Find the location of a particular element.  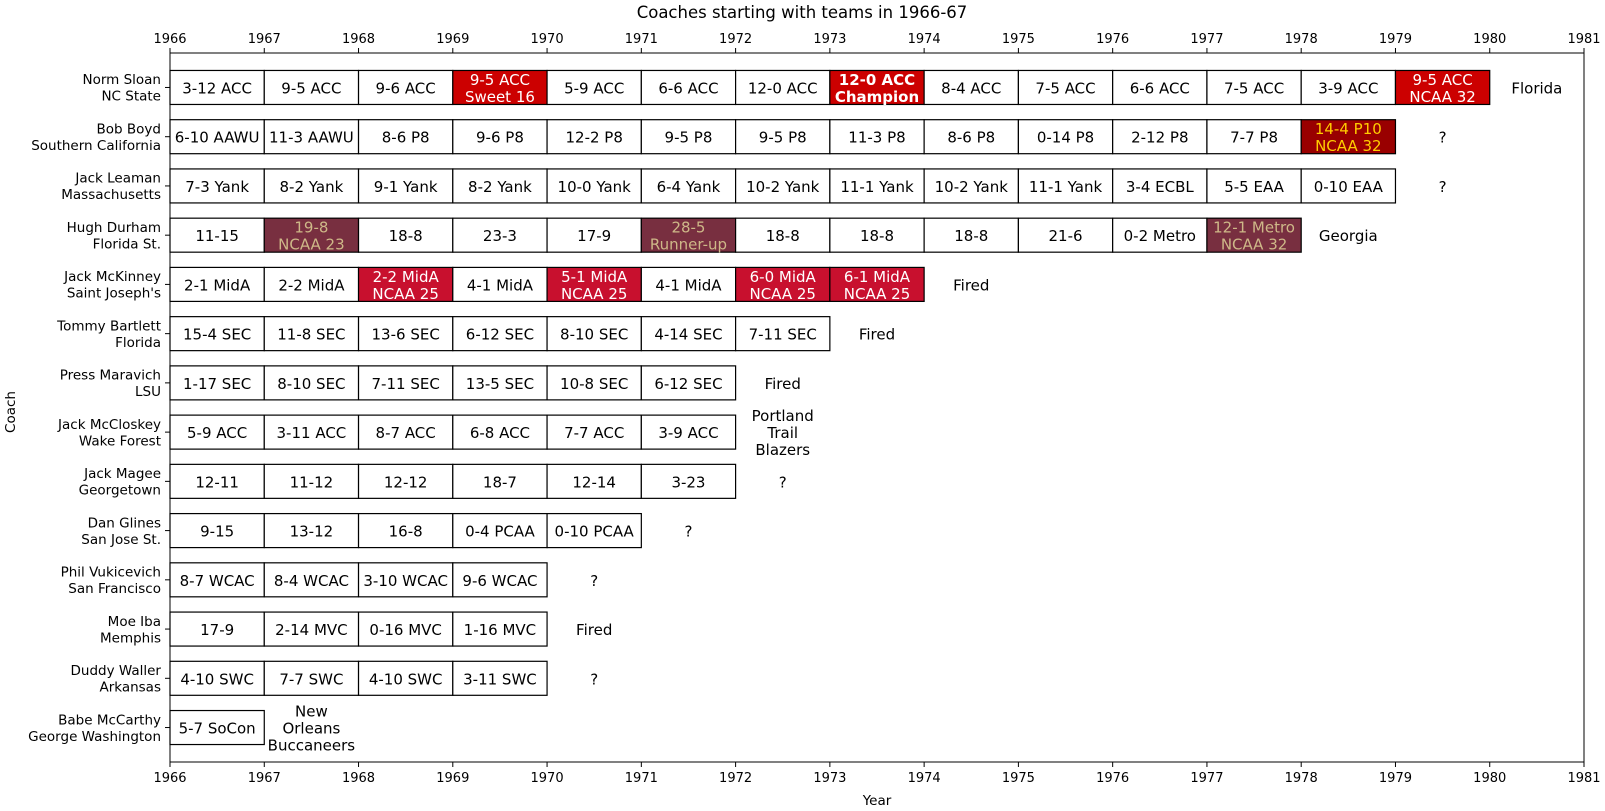

bottom-tick-label: 1974 is located at coordinates (924, 778).